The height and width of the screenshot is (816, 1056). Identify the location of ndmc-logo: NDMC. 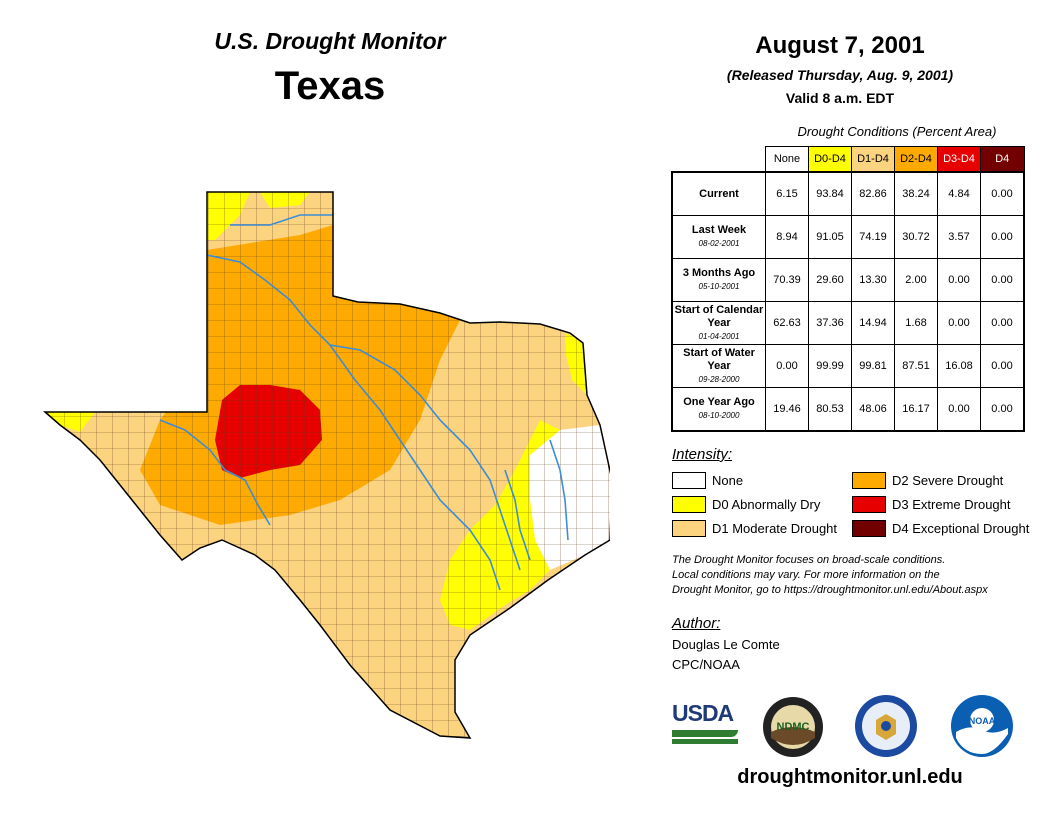
(793, 727).